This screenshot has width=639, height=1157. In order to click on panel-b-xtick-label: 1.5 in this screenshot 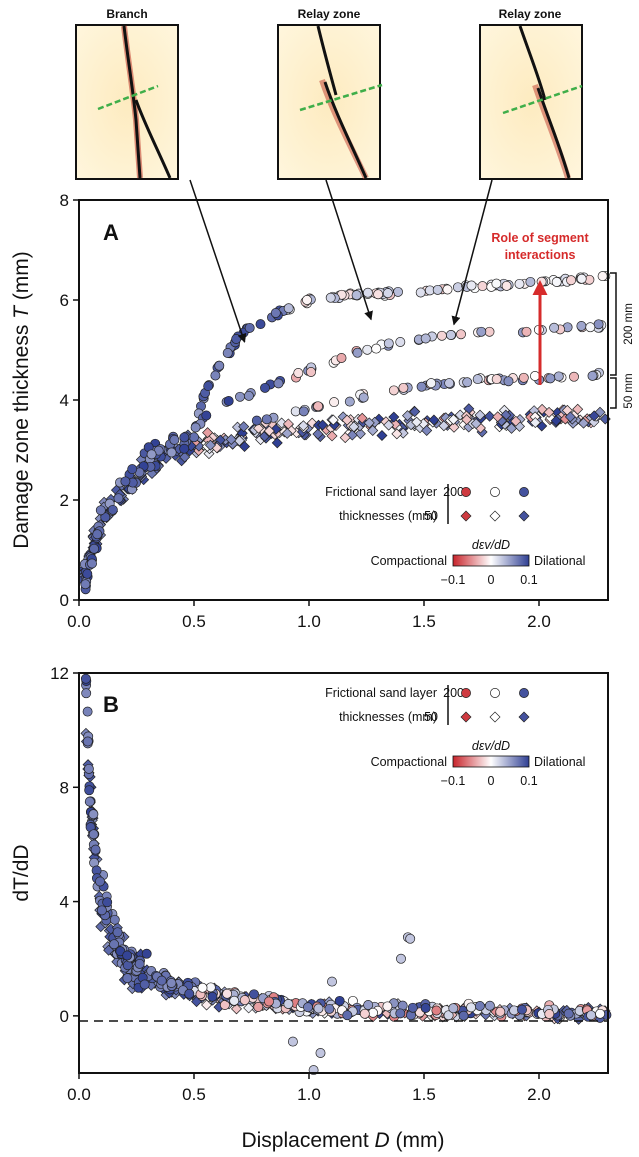, I will do `click(424, 1094)`.